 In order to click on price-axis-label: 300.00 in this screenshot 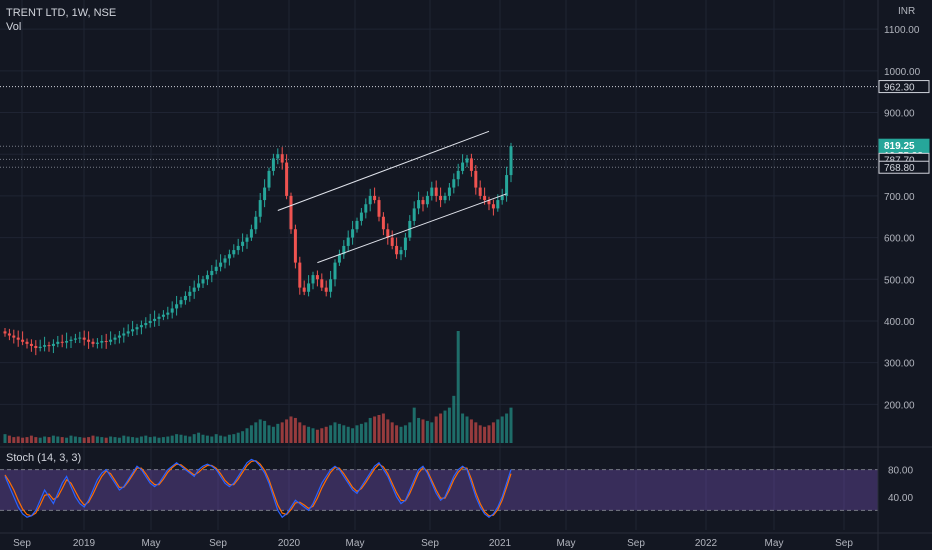, I will do `click(899, 364)`.